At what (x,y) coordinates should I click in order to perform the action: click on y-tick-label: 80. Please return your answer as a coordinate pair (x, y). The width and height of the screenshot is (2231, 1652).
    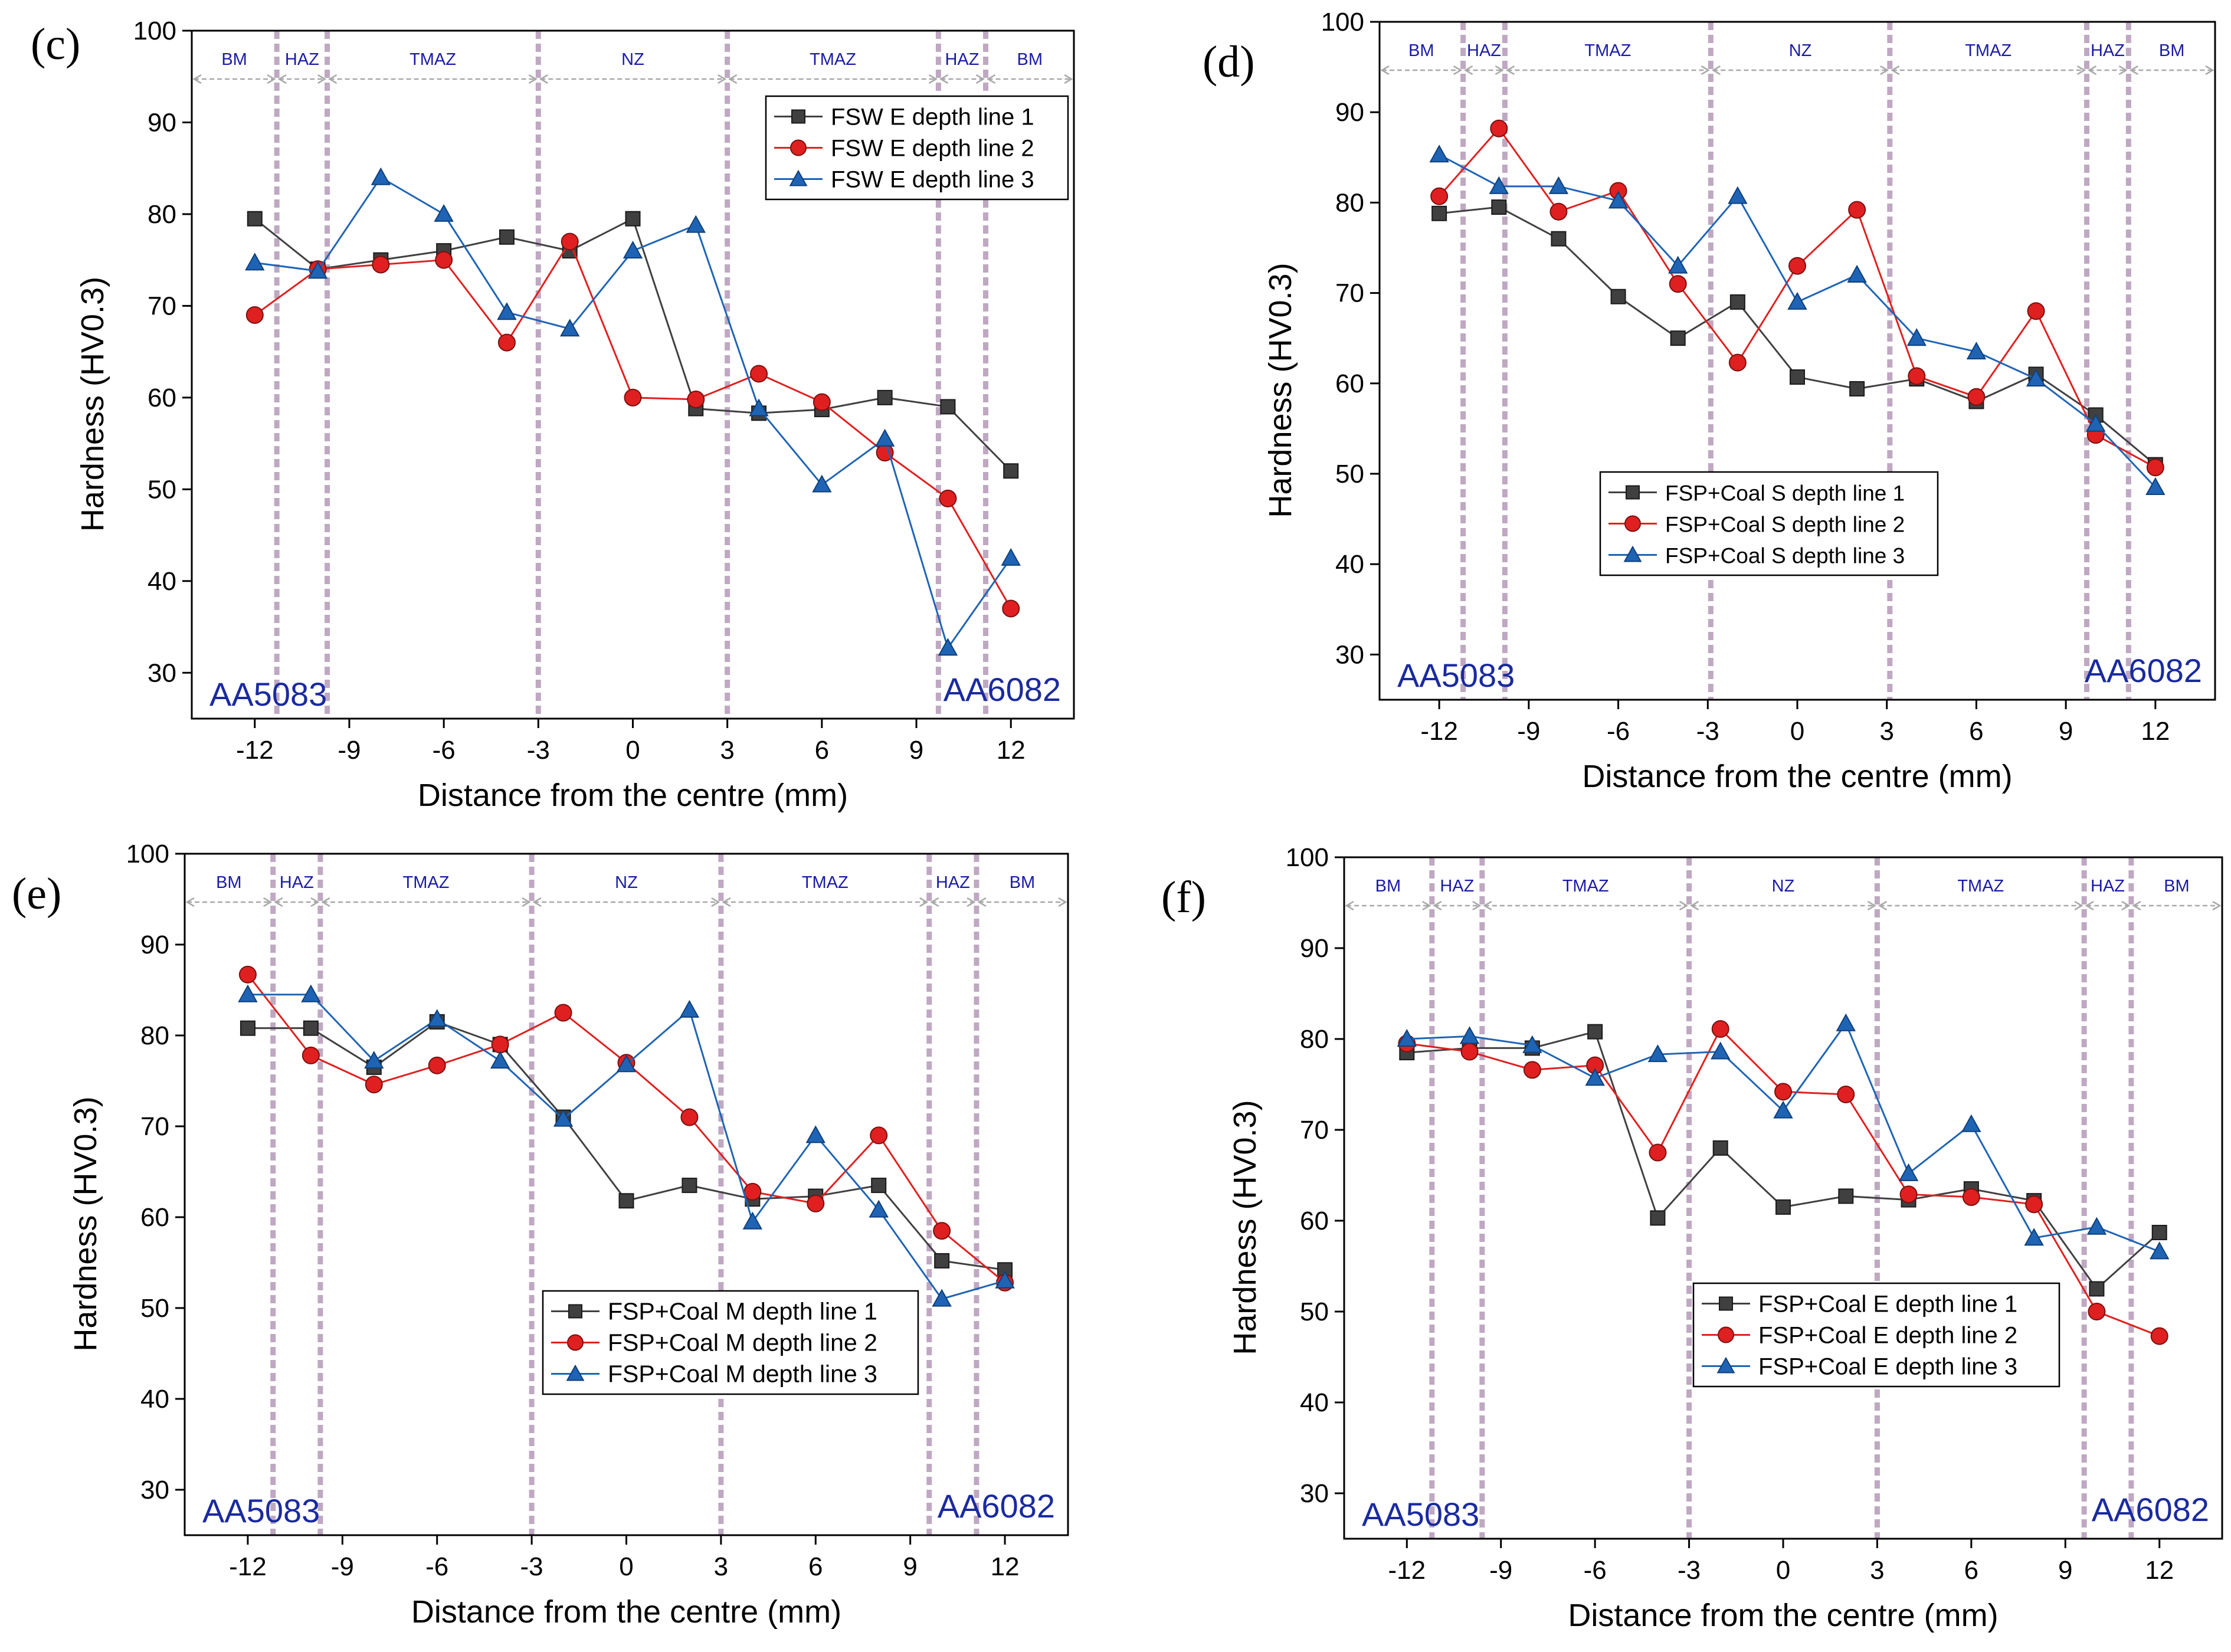
    Looking at the image, I should click on (155, 1035).